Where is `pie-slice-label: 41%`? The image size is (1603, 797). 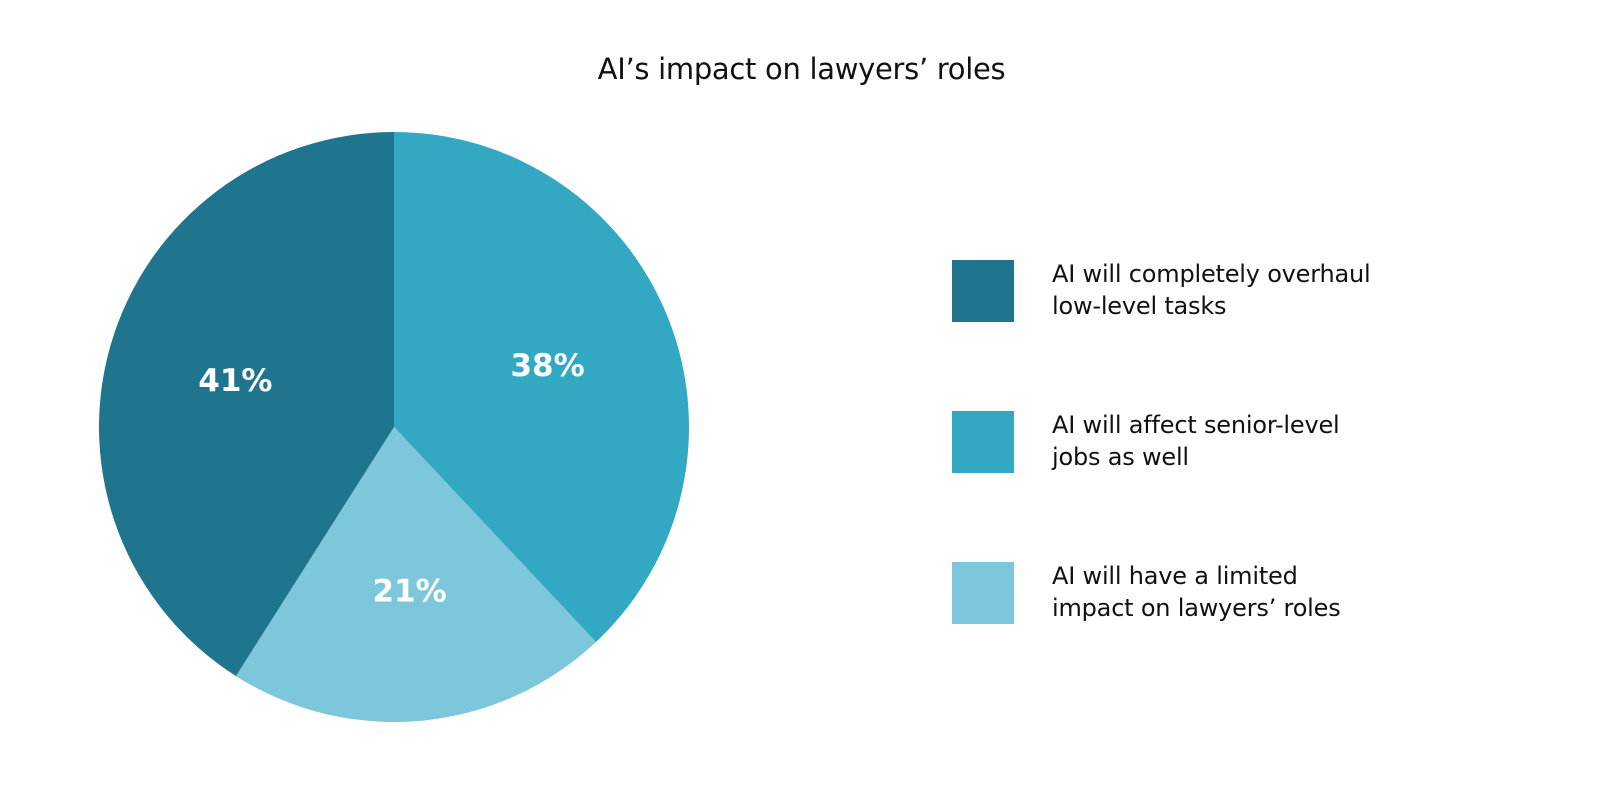 pie-slice-label: 41% is located at coordinates (235, 381).